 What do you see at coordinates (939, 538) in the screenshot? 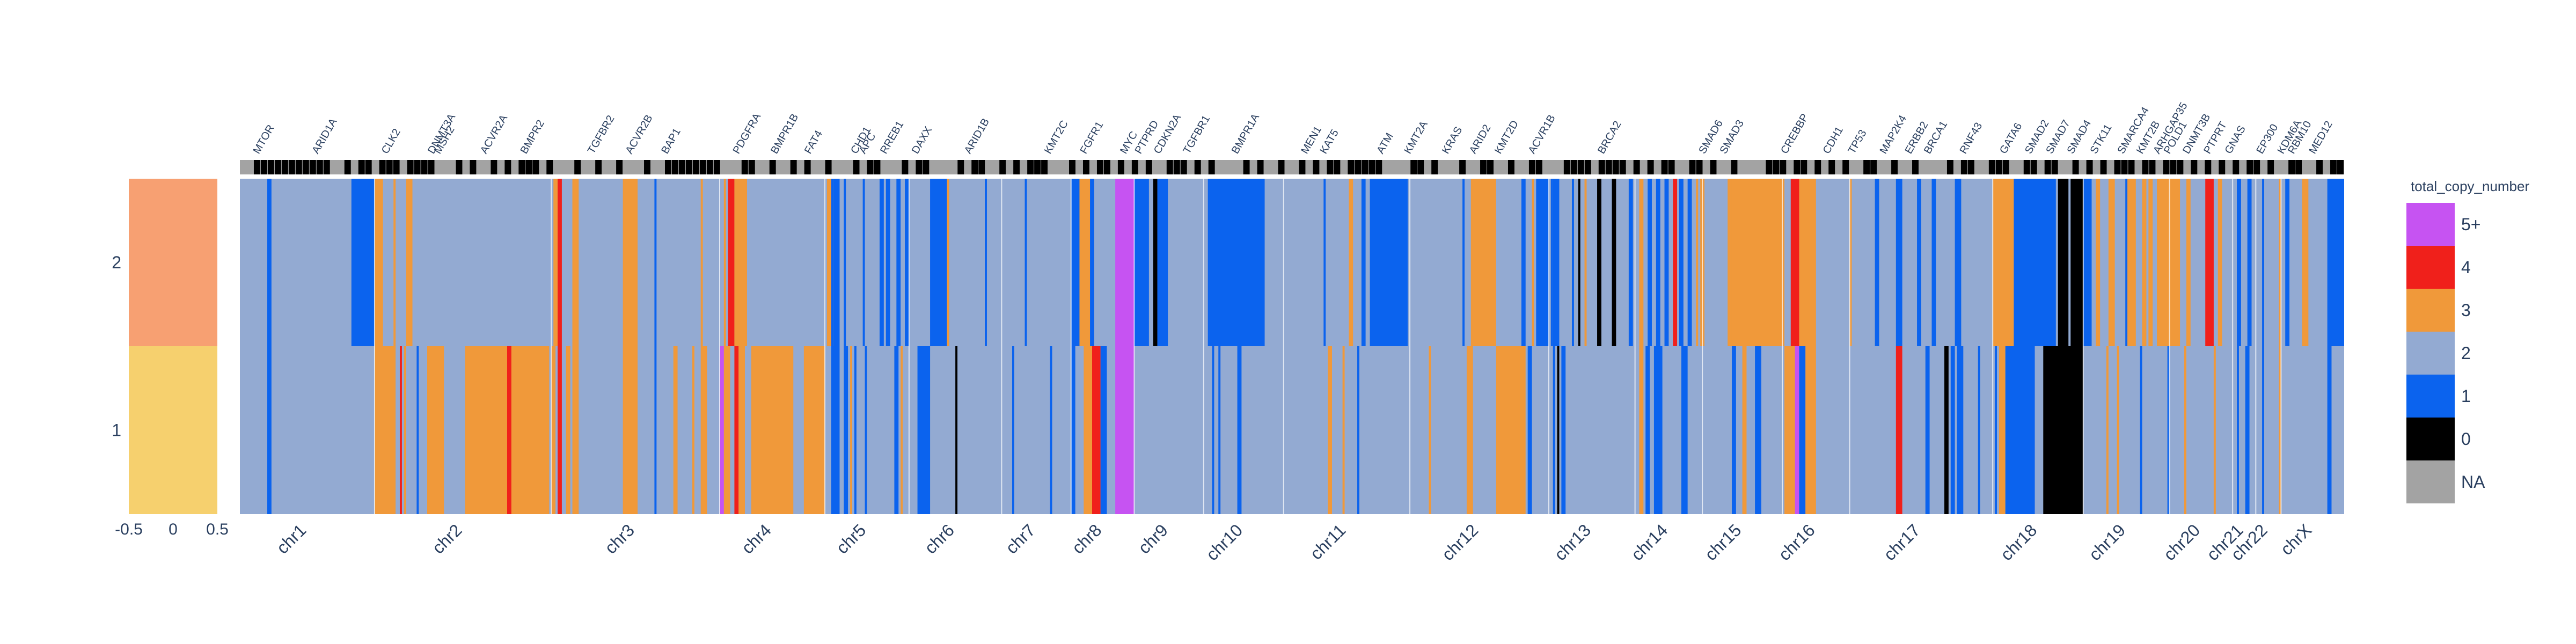
I see `chromosome-label: chr6` at bounding box center [939, 538].